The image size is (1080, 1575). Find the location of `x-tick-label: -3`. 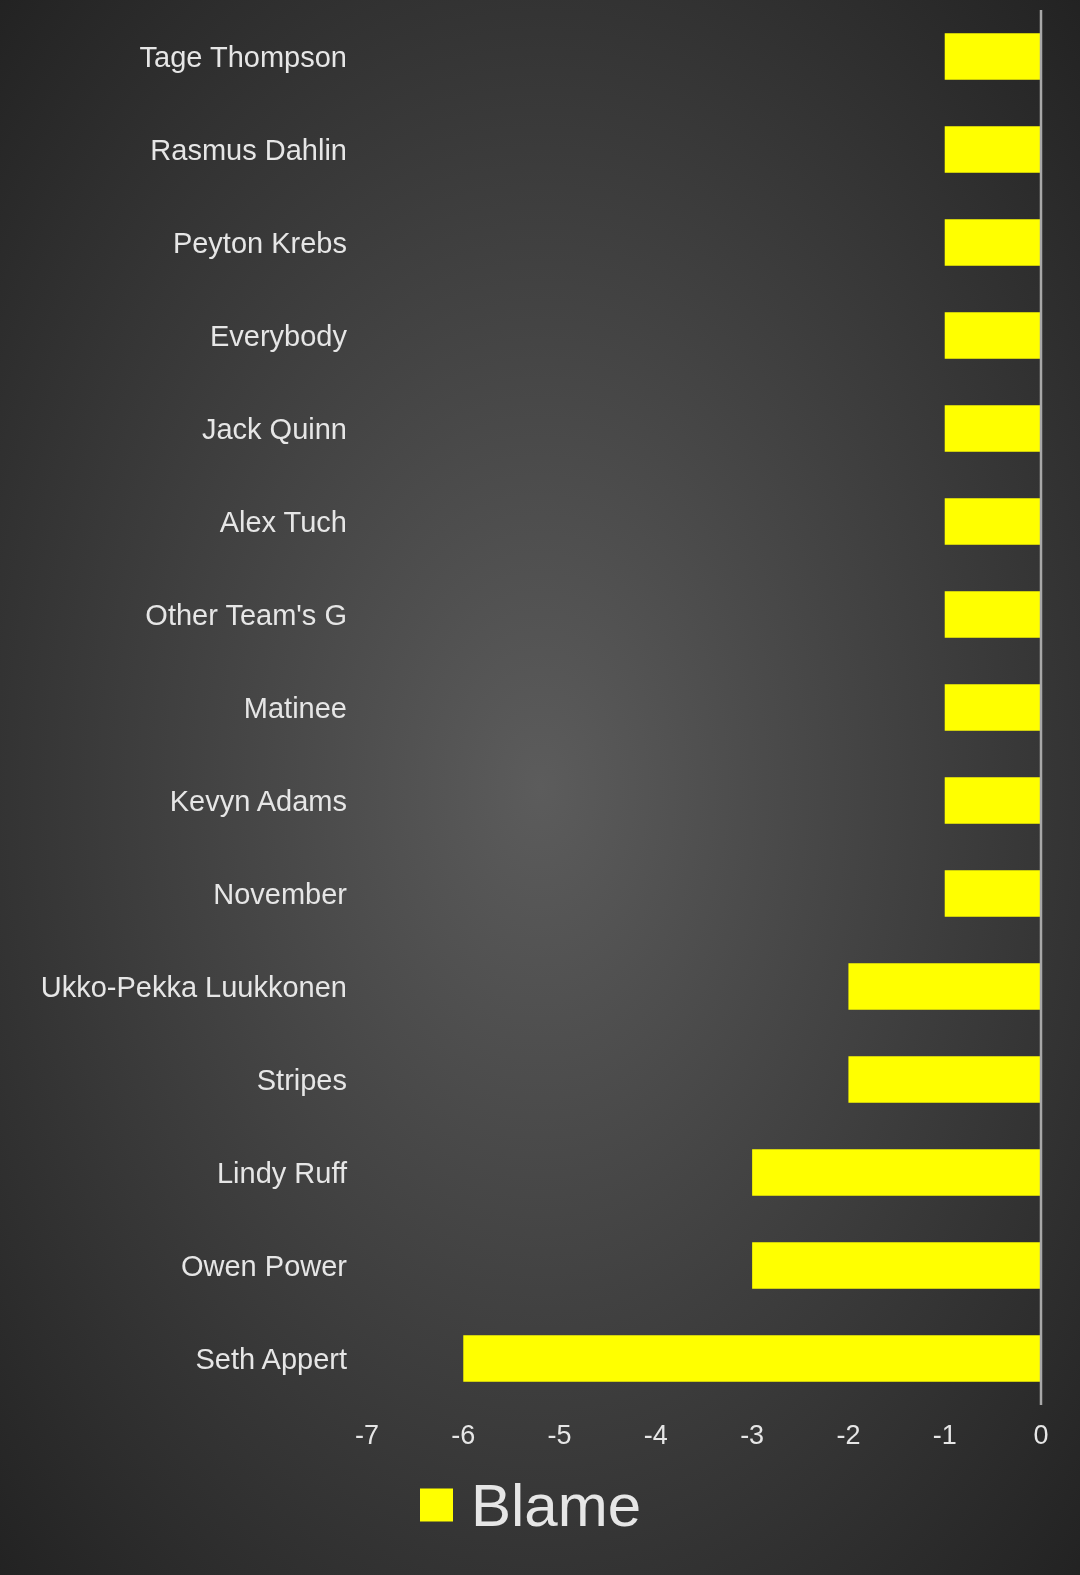

x-tick-label: -3 is located at coordinates (752, 1435).